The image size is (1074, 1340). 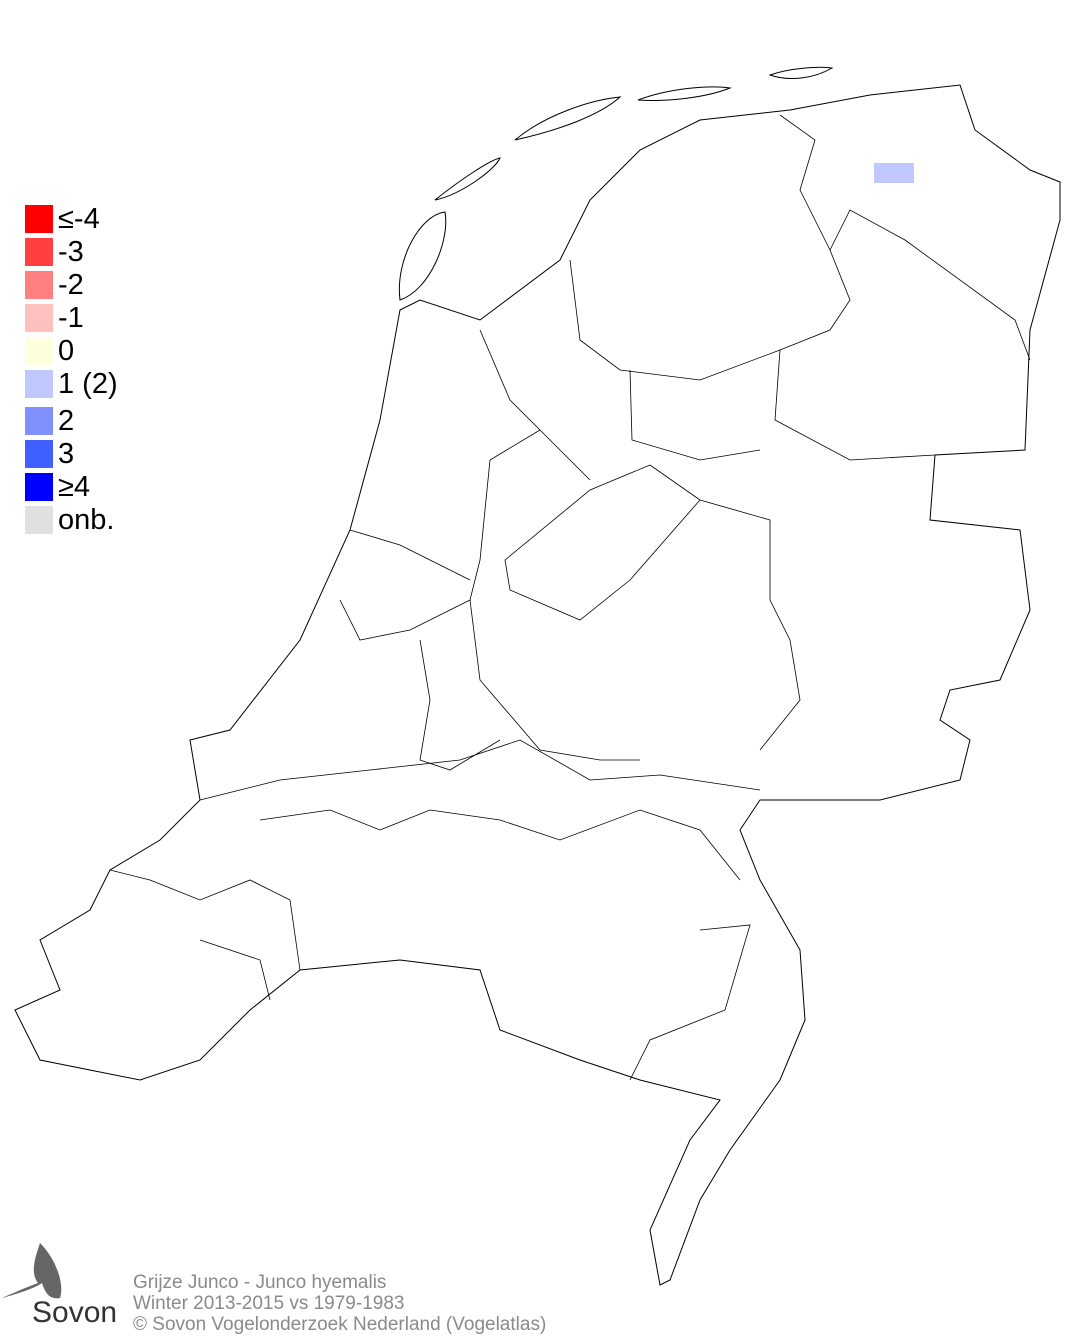 I want to click on legend-item: ≥4, so click(x=95, y=487).